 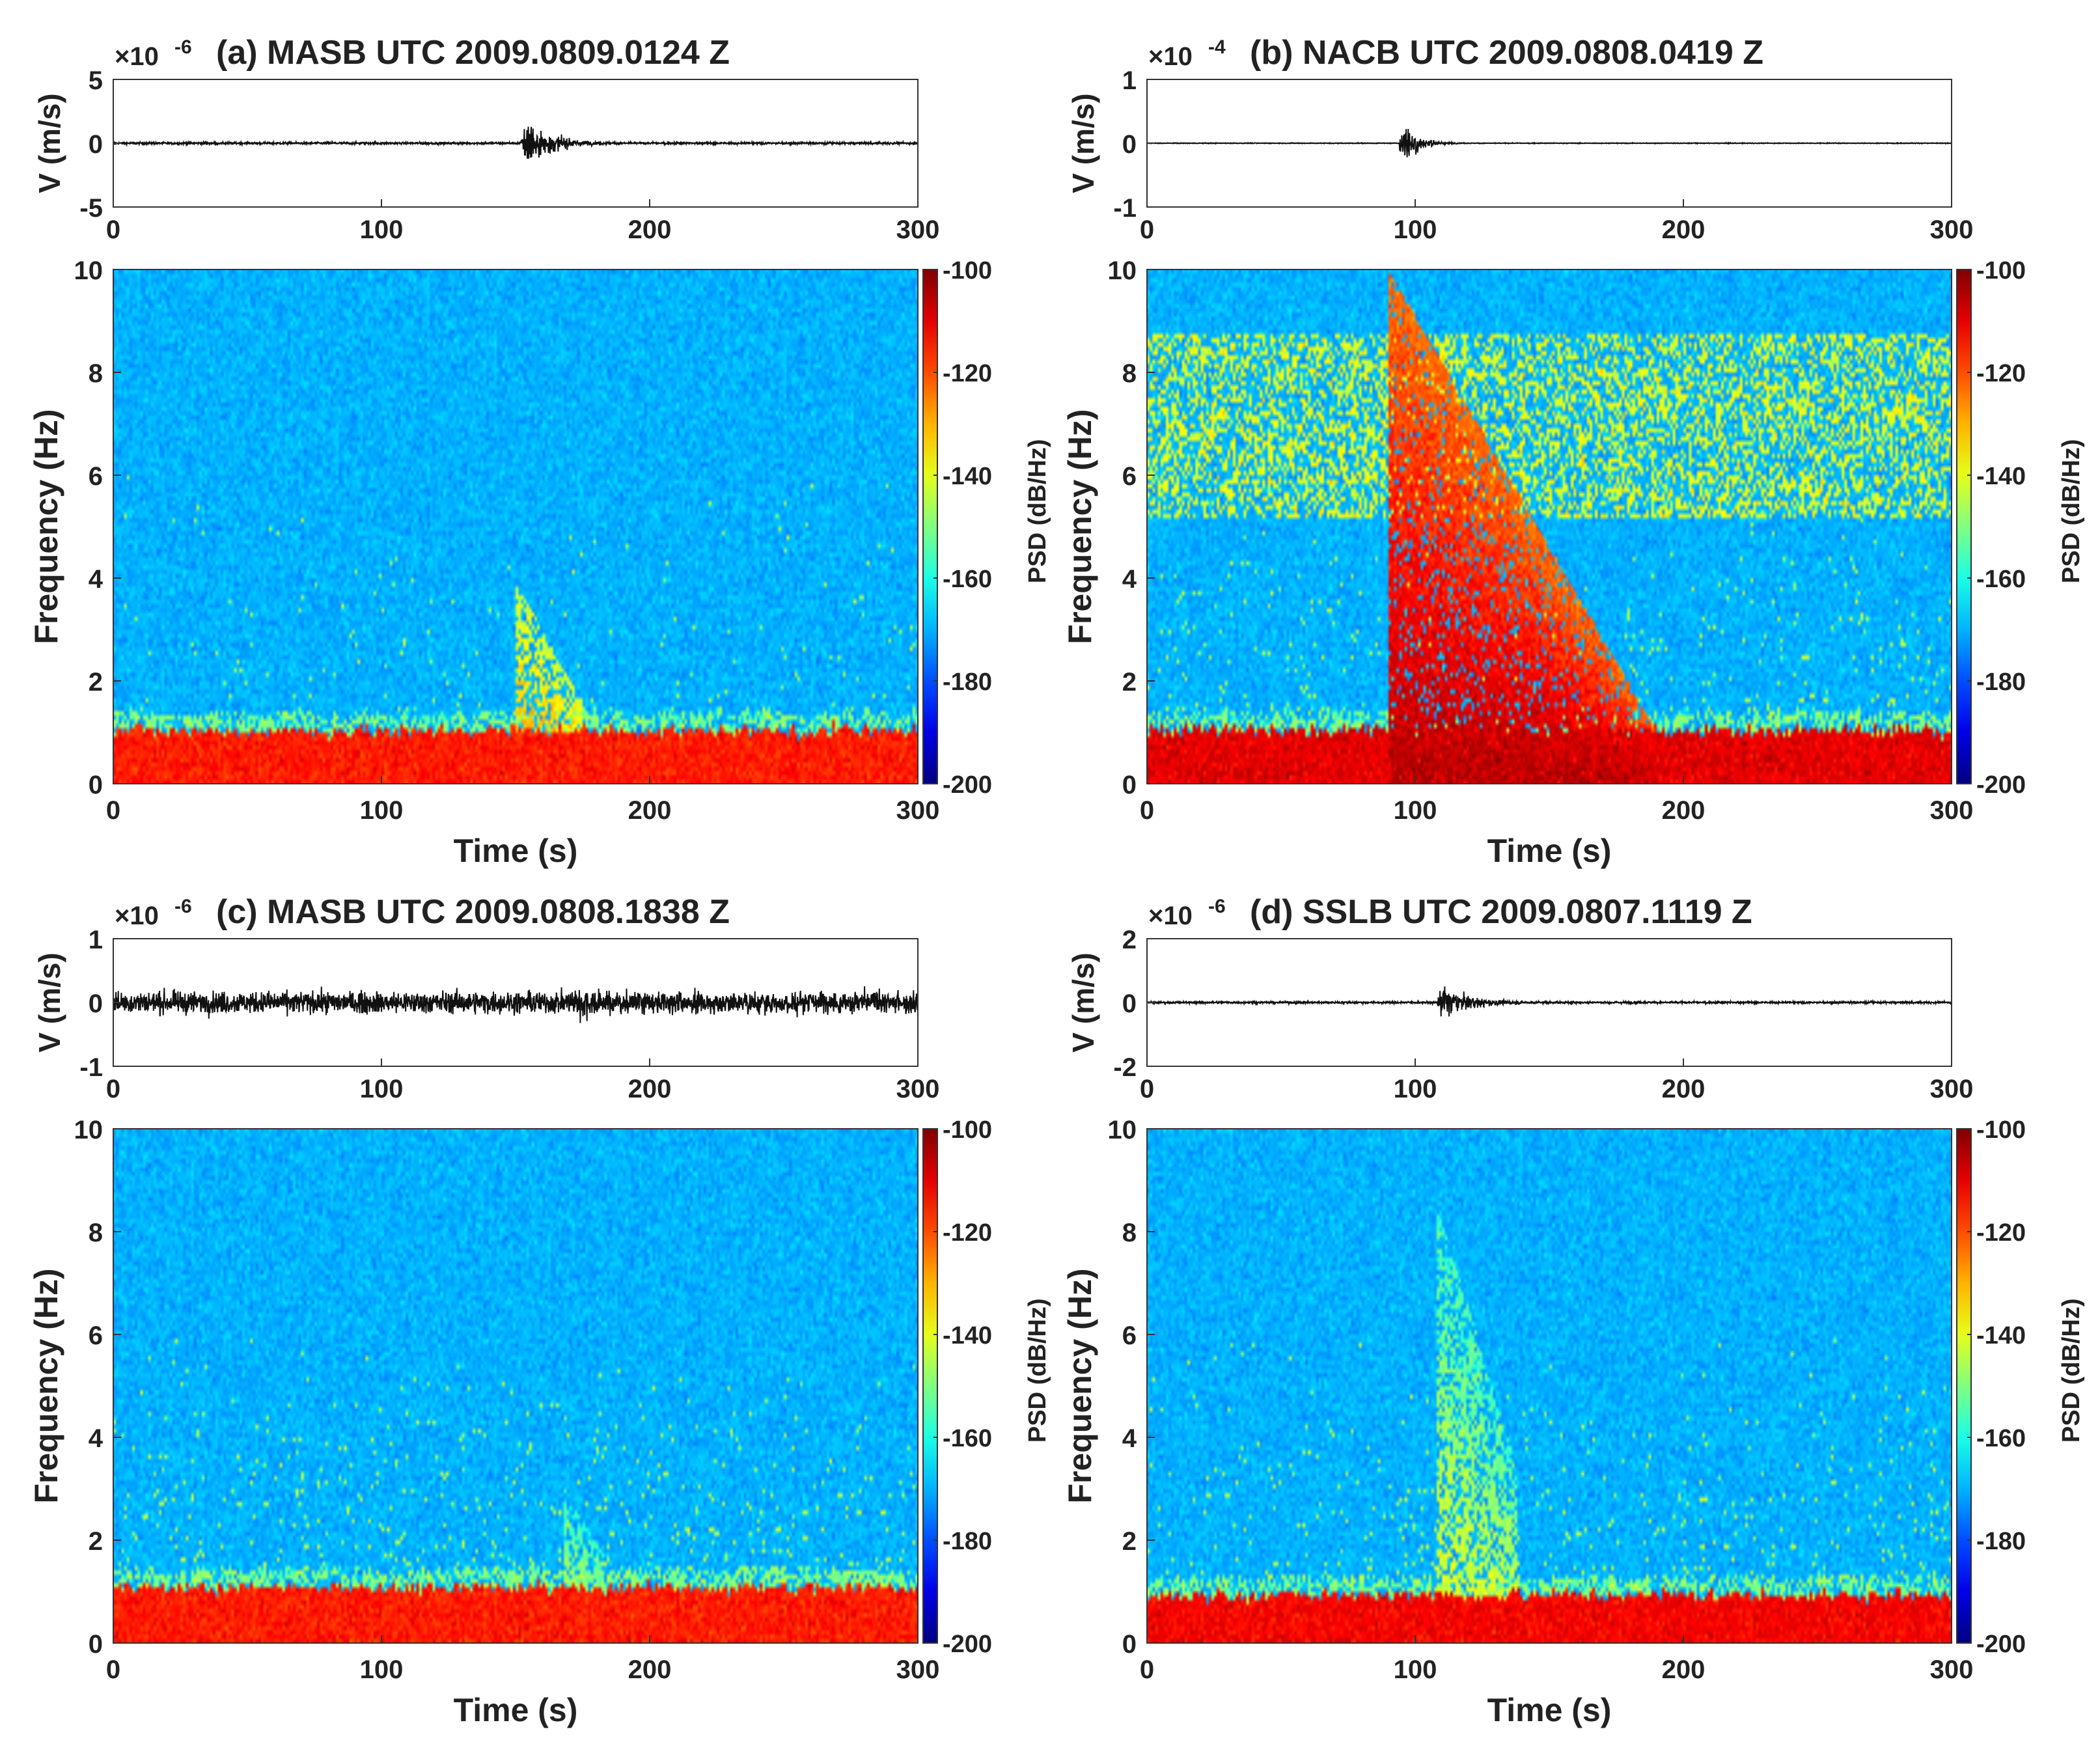 I want to click on waveform-exponent-power: -4, so click(x=1217, y=47).